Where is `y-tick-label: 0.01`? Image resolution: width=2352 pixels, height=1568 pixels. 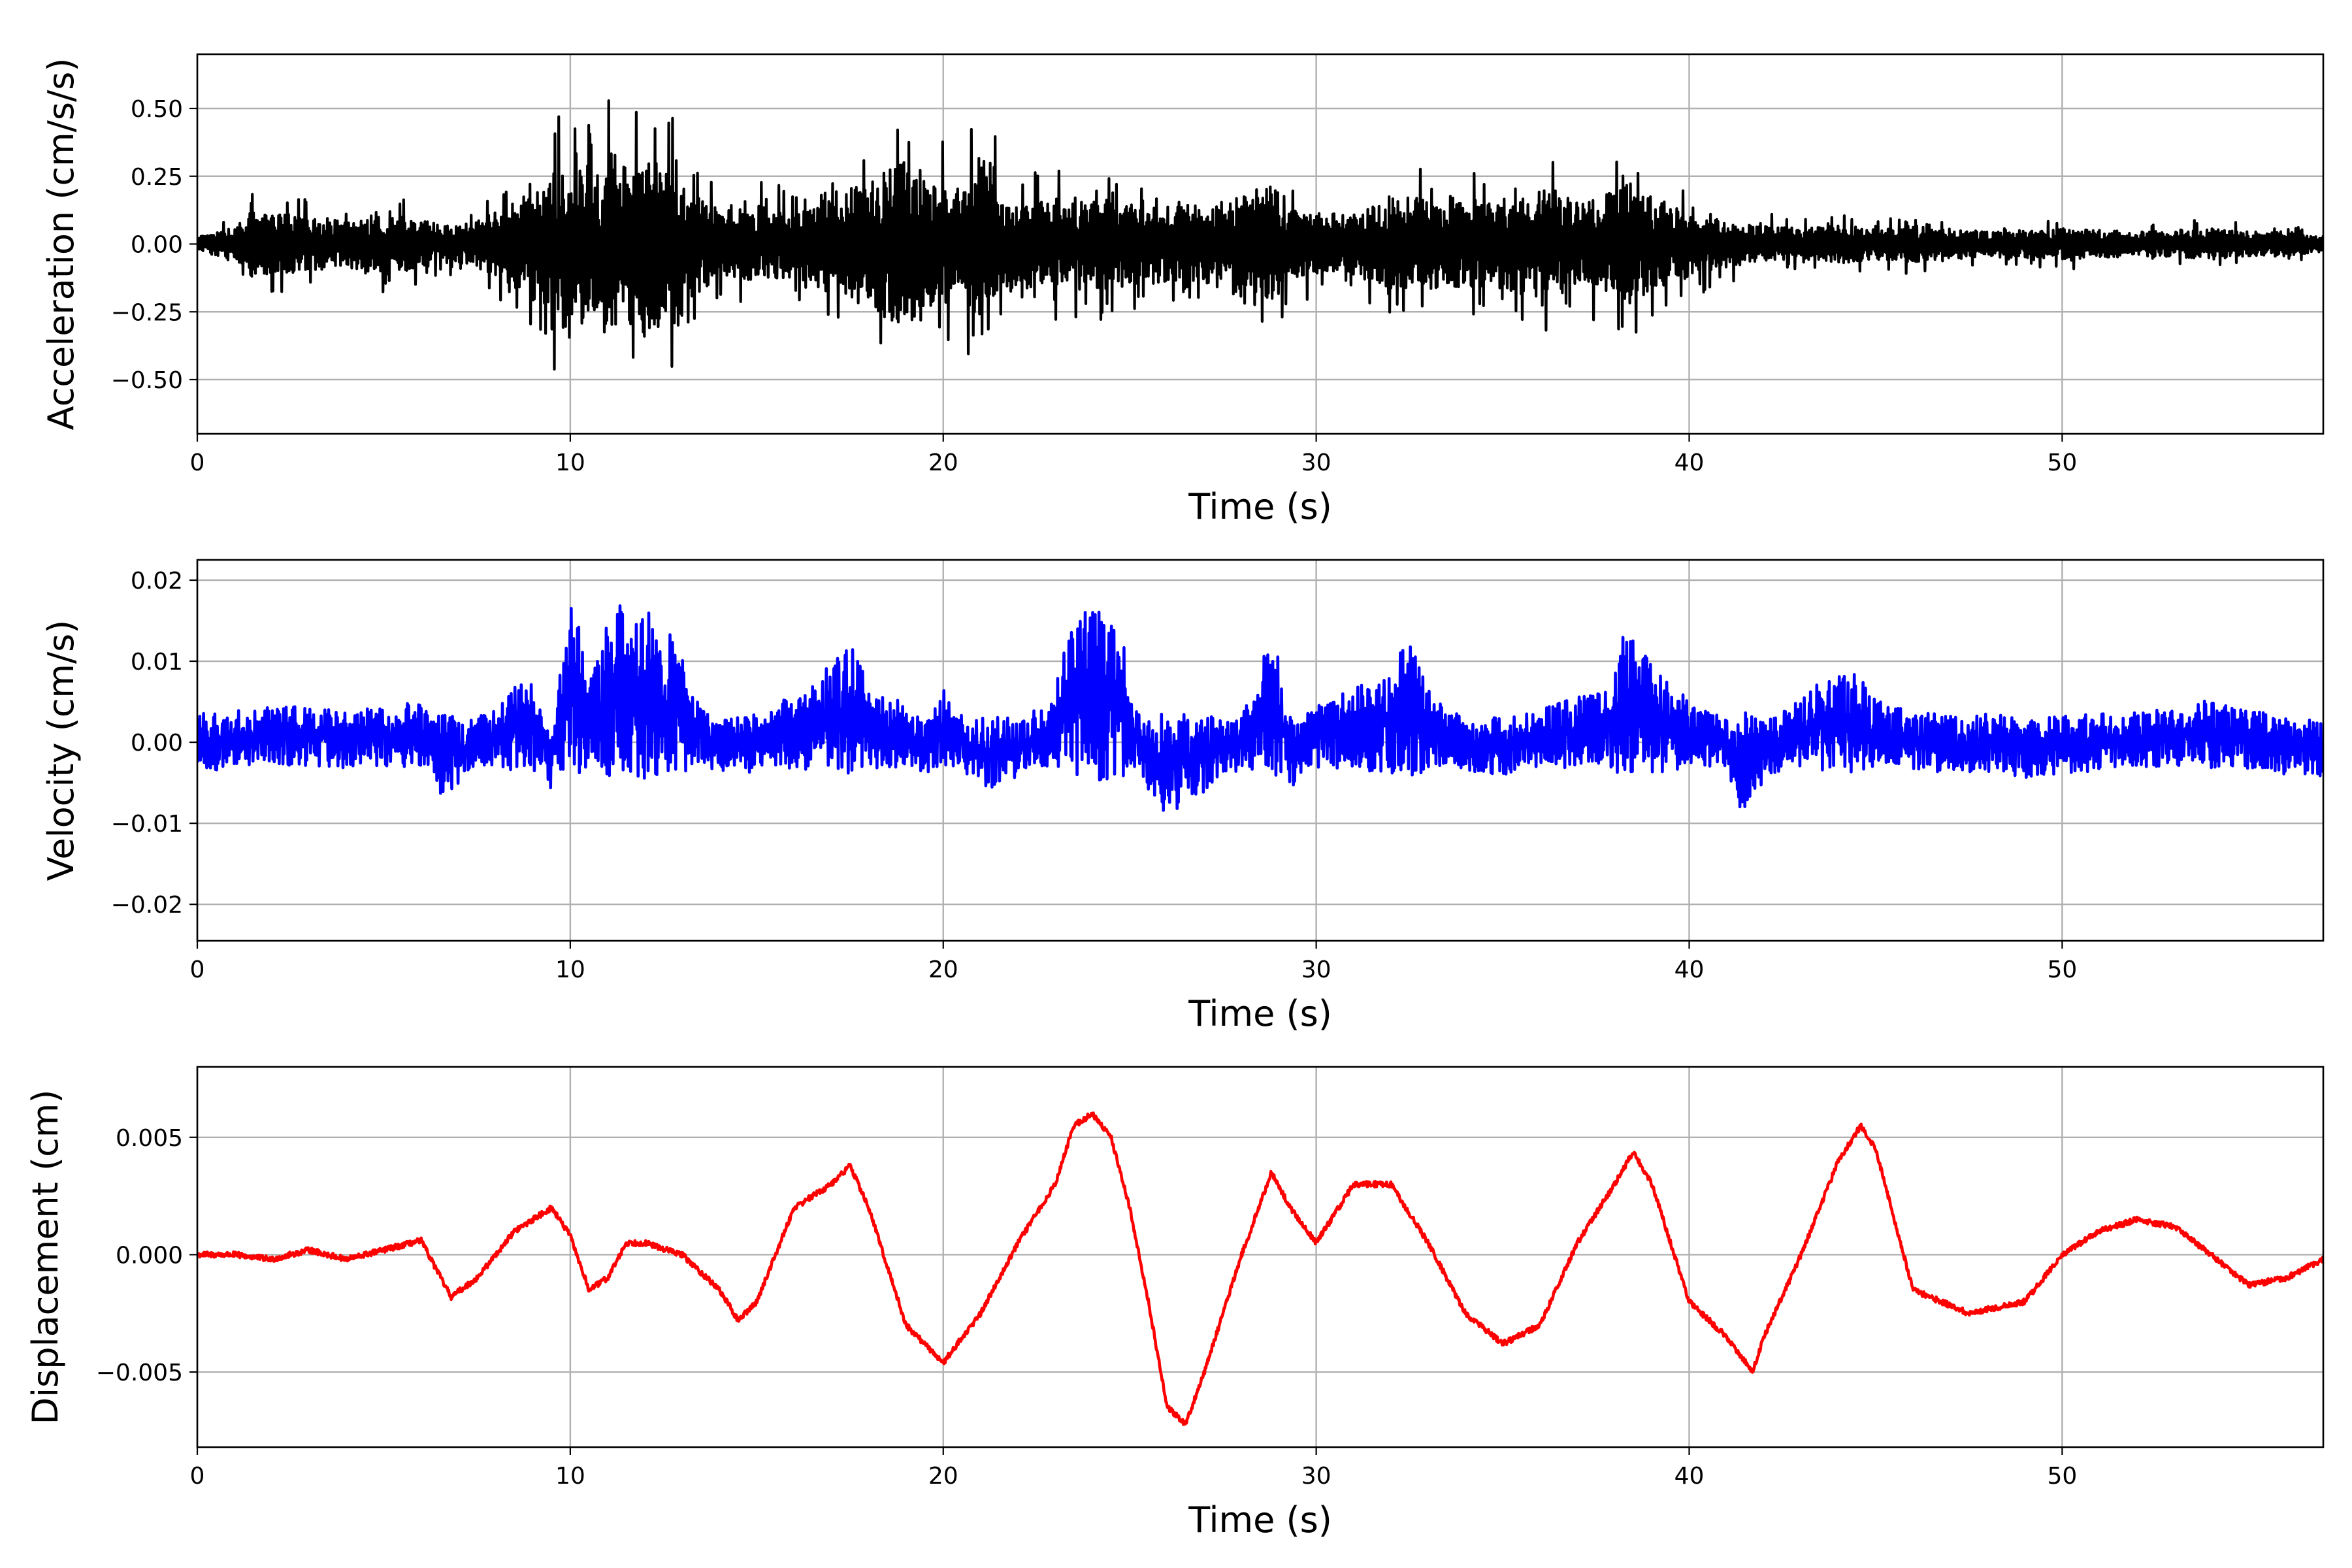 y-tick-label: 0.01 is located at coordinates (157, 662).